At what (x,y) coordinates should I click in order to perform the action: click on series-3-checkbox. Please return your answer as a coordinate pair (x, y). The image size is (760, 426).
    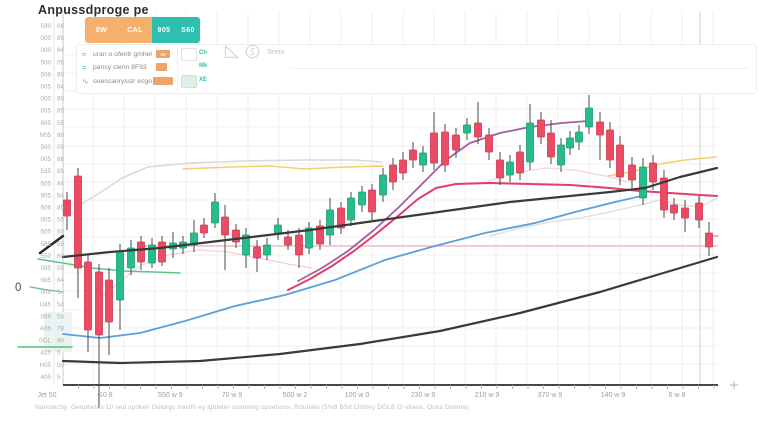
    Looking at the image, I should click on (189, 81).